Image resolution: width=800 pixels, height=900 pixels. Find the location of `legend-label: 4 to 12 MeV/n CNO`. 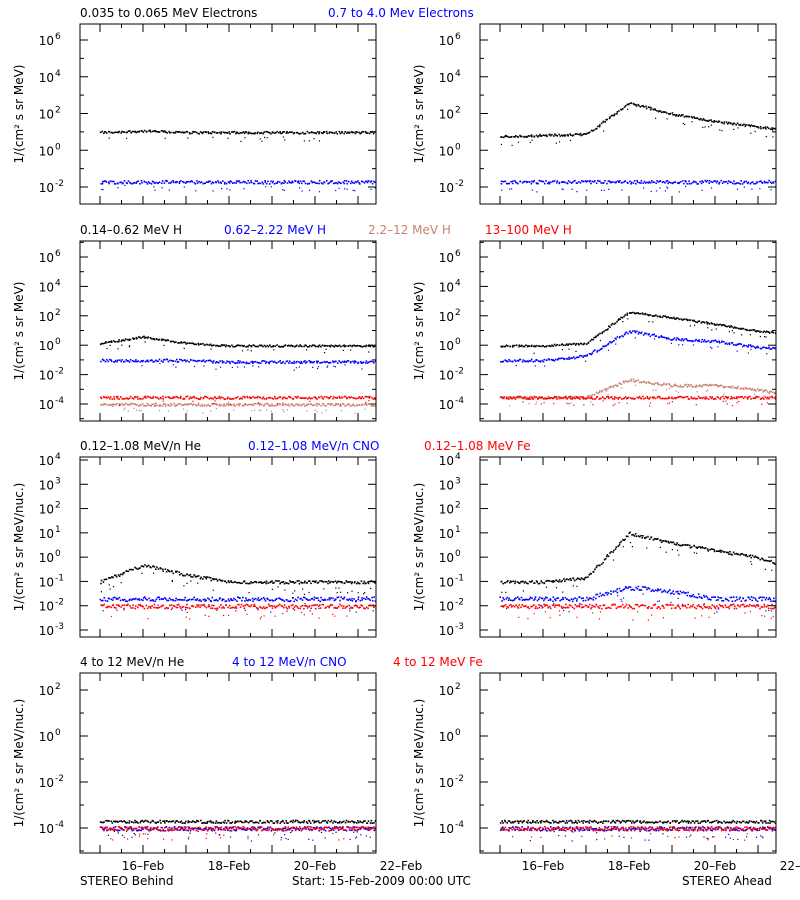

legend-label: 4 to 12 MeV/n CNO is located at coordinates (289, 662).